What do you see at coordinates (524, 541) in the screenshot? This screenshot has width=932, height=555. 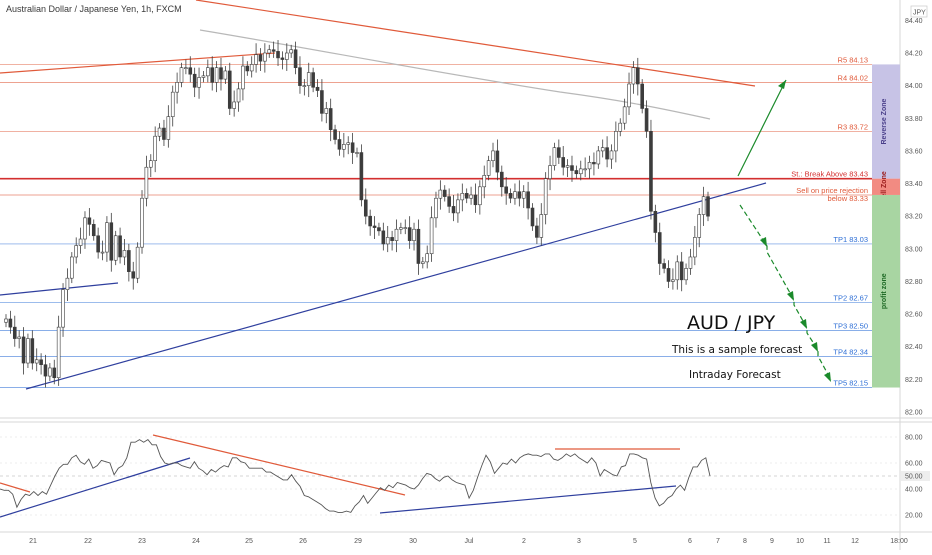 I see `time-tick-label: 2` at bounding box center [524, 541].